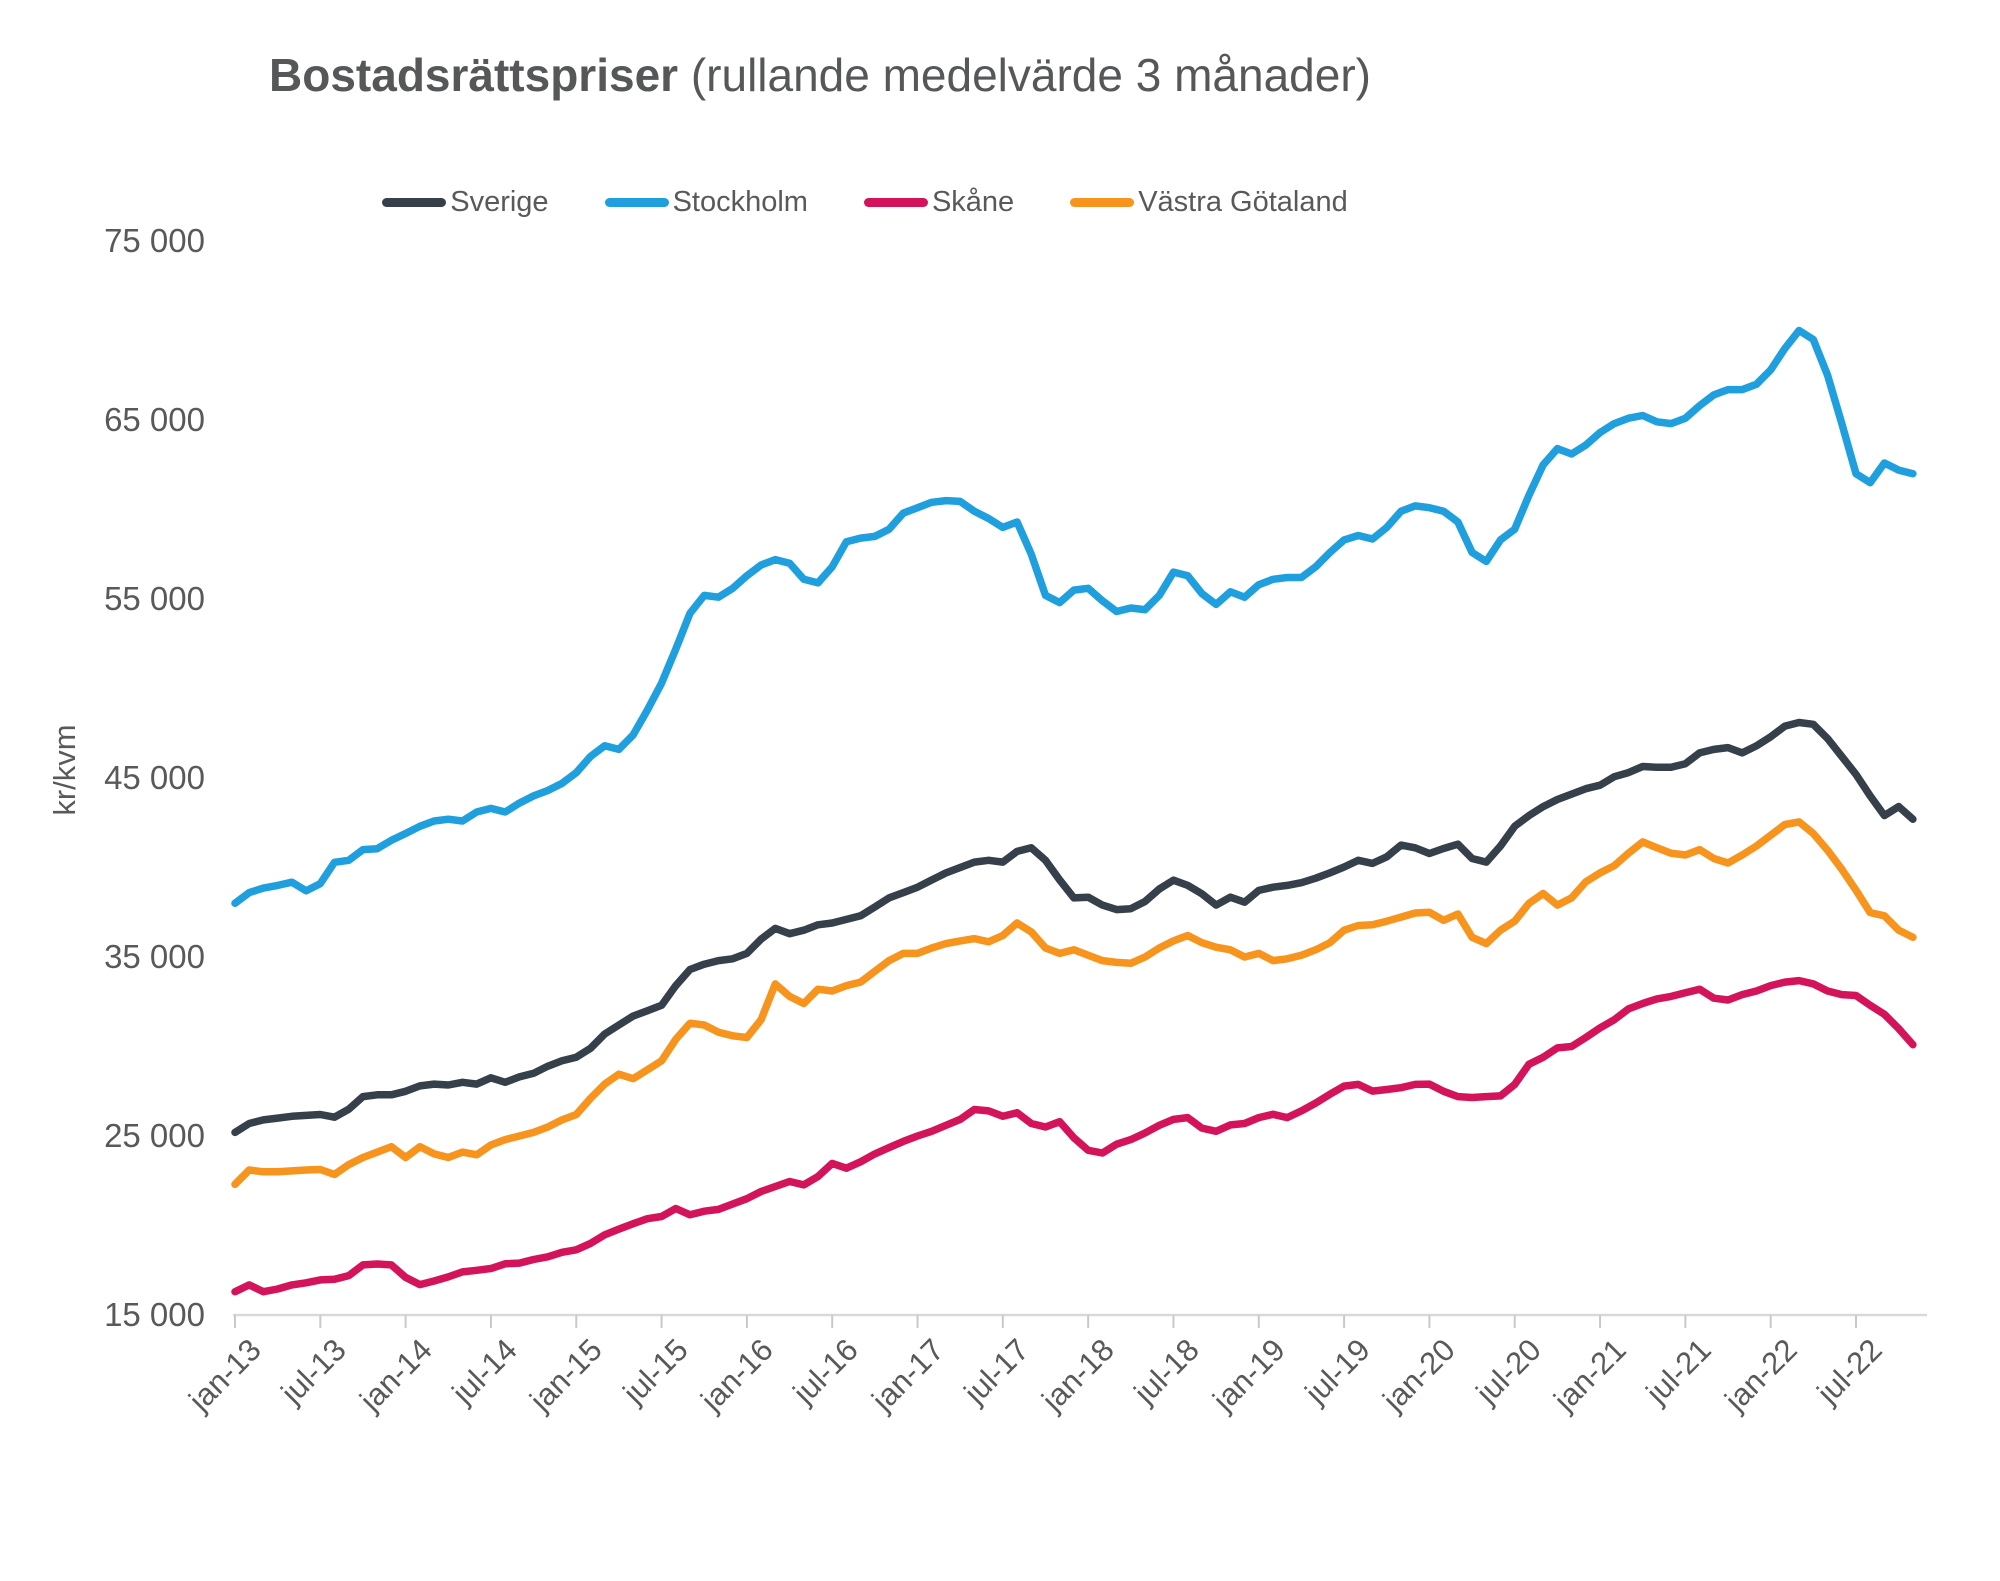  Describe the element at coordinates (1024, 75) in the screenshot. I see `chart-title-subtitle: (rullande medelvärde 3 månader)` at that location.